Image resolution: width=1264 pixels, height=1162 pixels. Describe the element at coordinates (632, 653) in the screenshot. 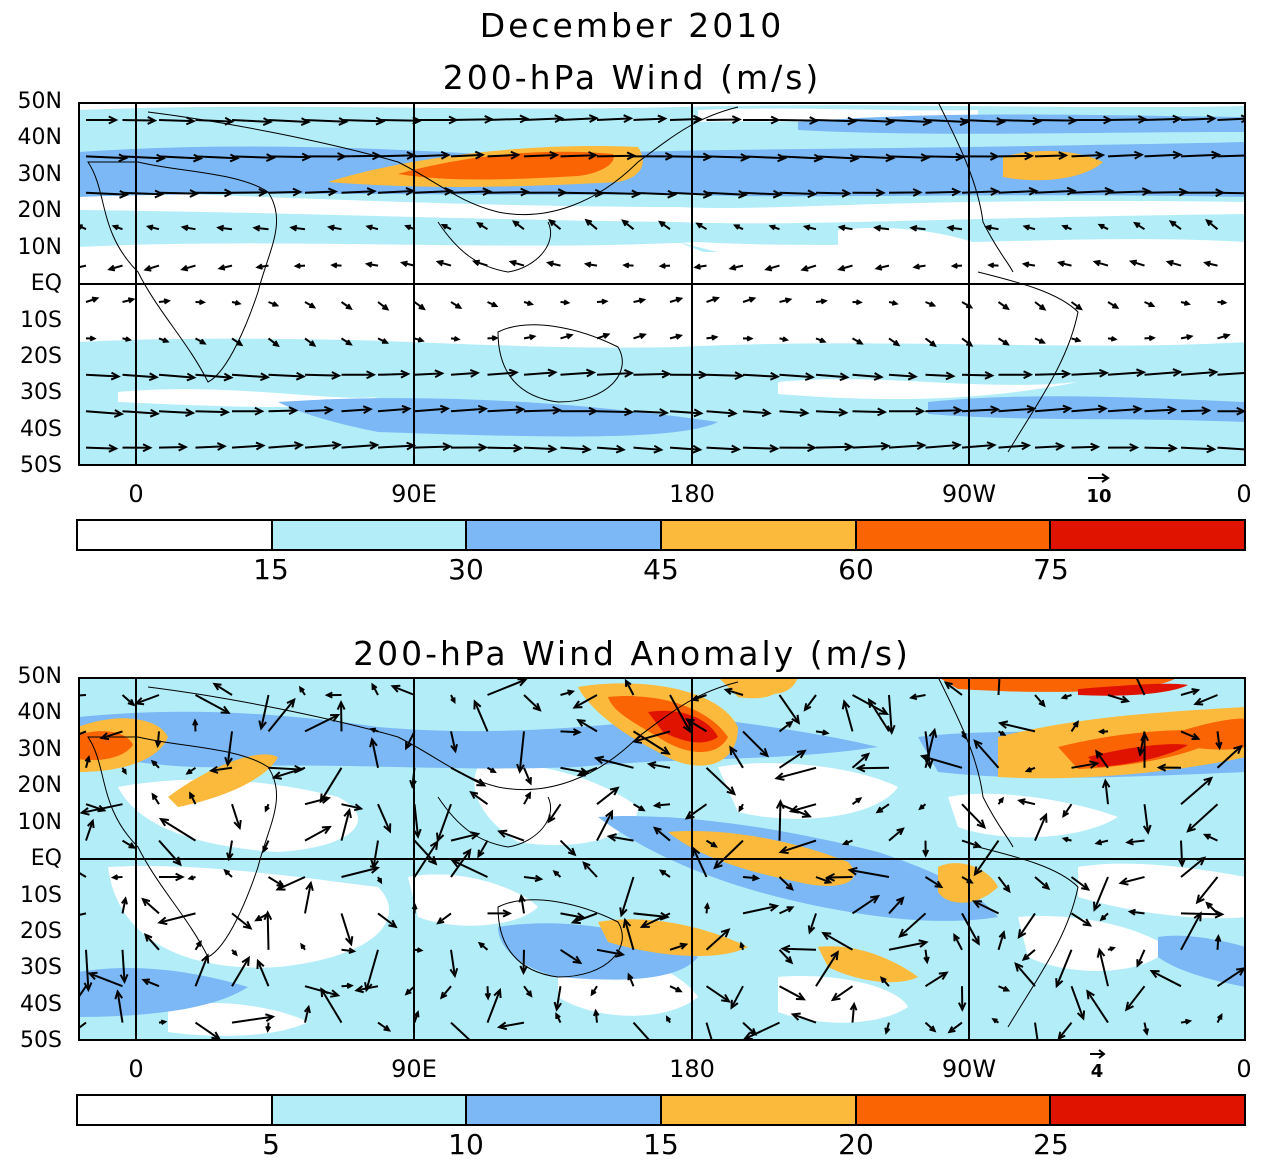

I see `panel2-title: 200-hPa Wind Anomaly (m/s)` at that location.